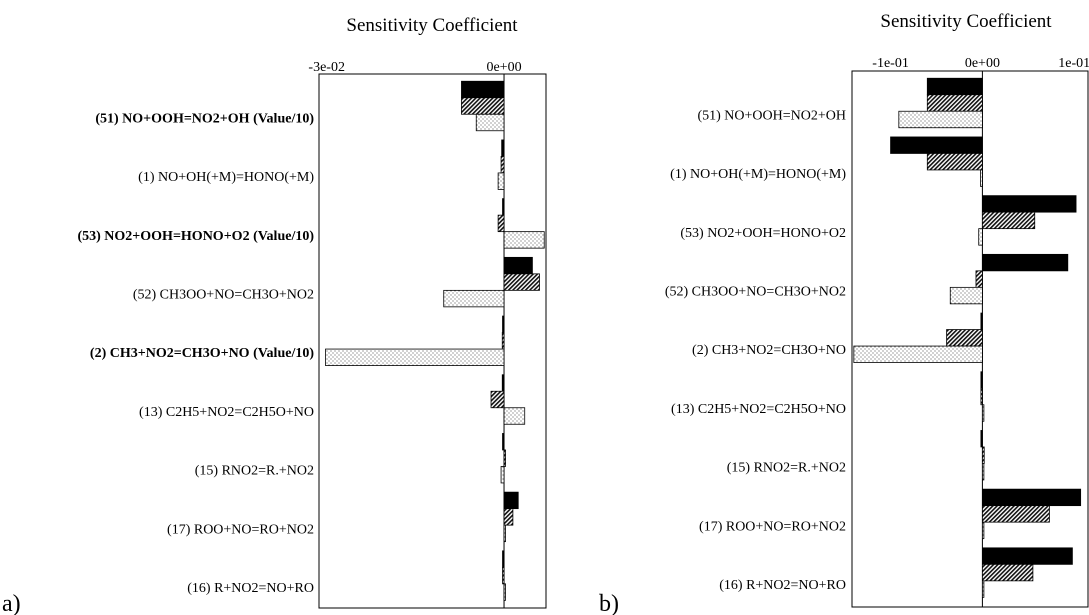 The height and width of the screenshot is (615, 1089). What do you see at coordinates (202, 353) in the screenshot?
I see `panel-a-category-label: (2) CH3+NO2=CH3O+NO (Value/10)` at bounding box center [202, 353].